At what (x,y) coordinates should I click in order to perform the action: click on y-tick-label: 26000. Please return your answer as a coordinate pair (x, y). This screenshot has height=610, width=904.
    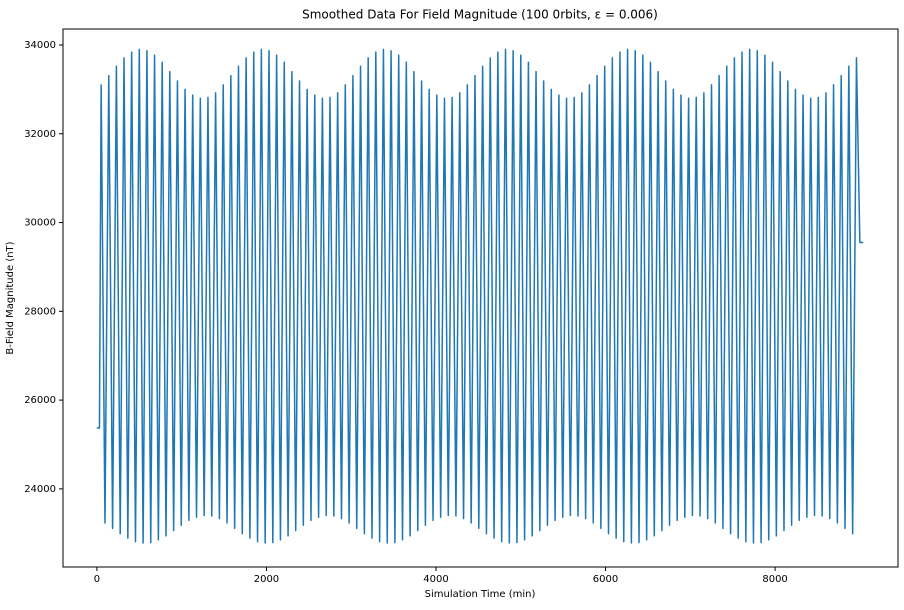
    Looking at the image, I should click on (40, 400).